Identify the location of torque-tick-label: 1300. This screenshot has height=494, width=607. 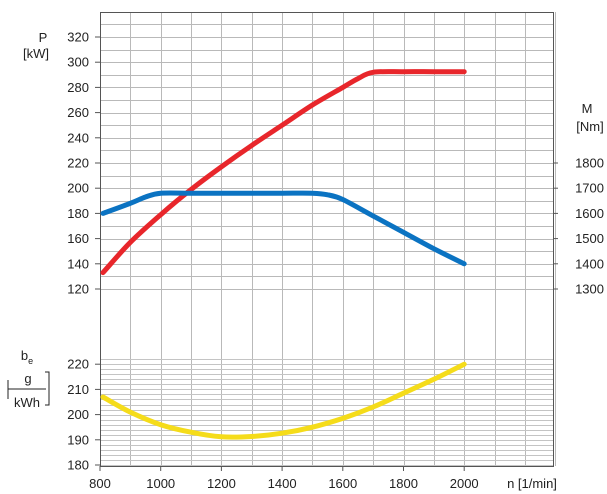
(589, 289).